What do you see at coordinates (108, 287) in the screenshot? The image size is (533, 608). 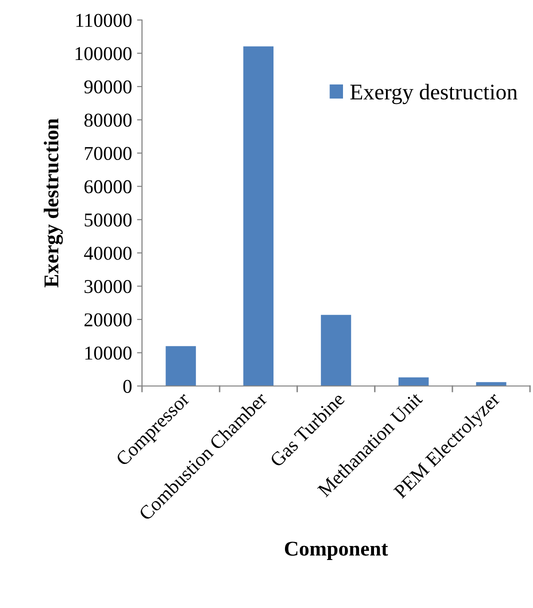 I see `y-tick-label: 30000` at bounding box center [108, 287].